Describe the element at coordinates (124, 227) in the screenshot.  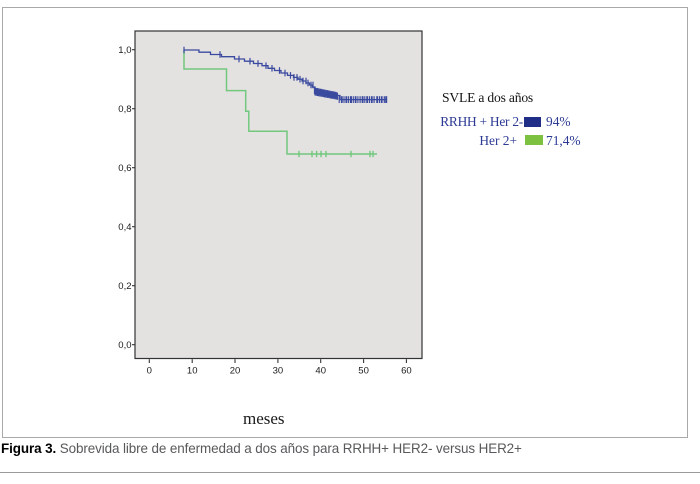
I see `svg-text: 0,4` at that location.